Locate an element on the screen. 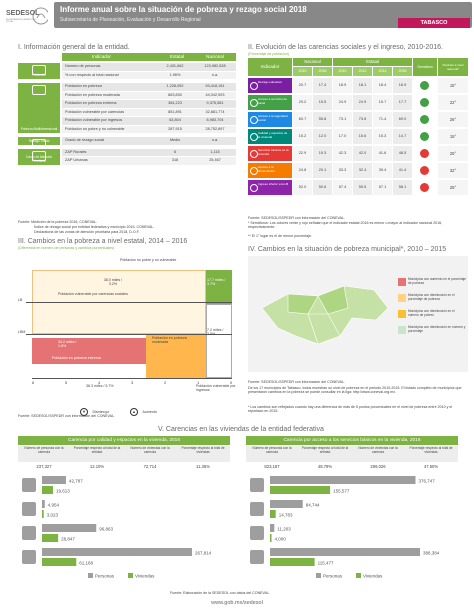 The width and height of the screenshot is (474, 612). indicator-label: Servicios básicos en la vivienda is located at coordinates (273, 152).